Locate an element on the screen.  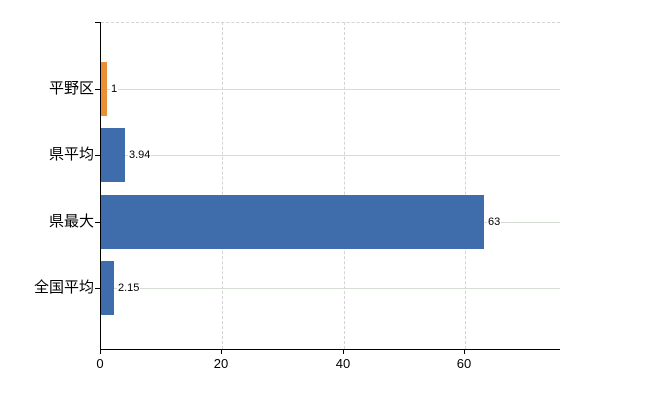
category-label: 県平均 is located at coordinates (71, 154).